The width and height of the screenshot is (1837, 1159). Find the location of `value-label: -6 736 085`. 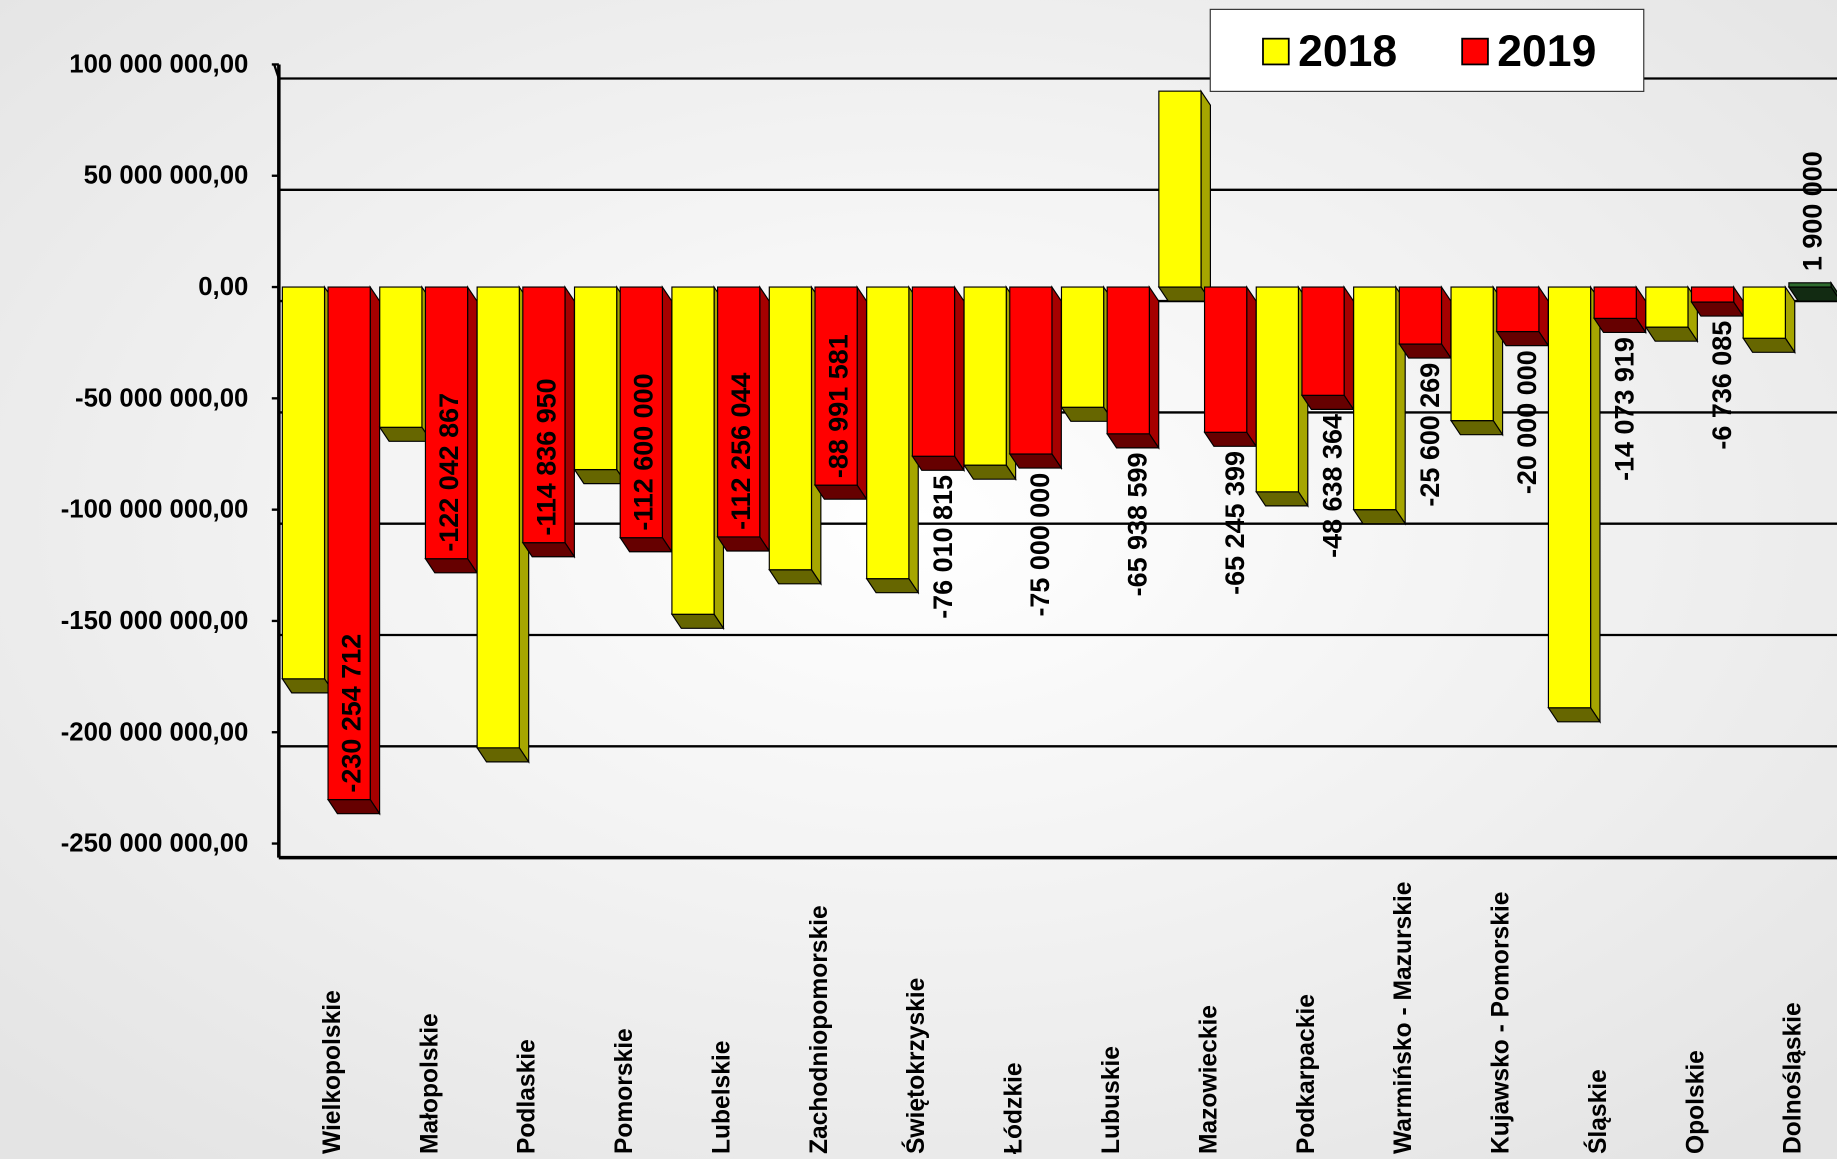

value-label: -6 736 085 is located at coordinates (1722, 385).